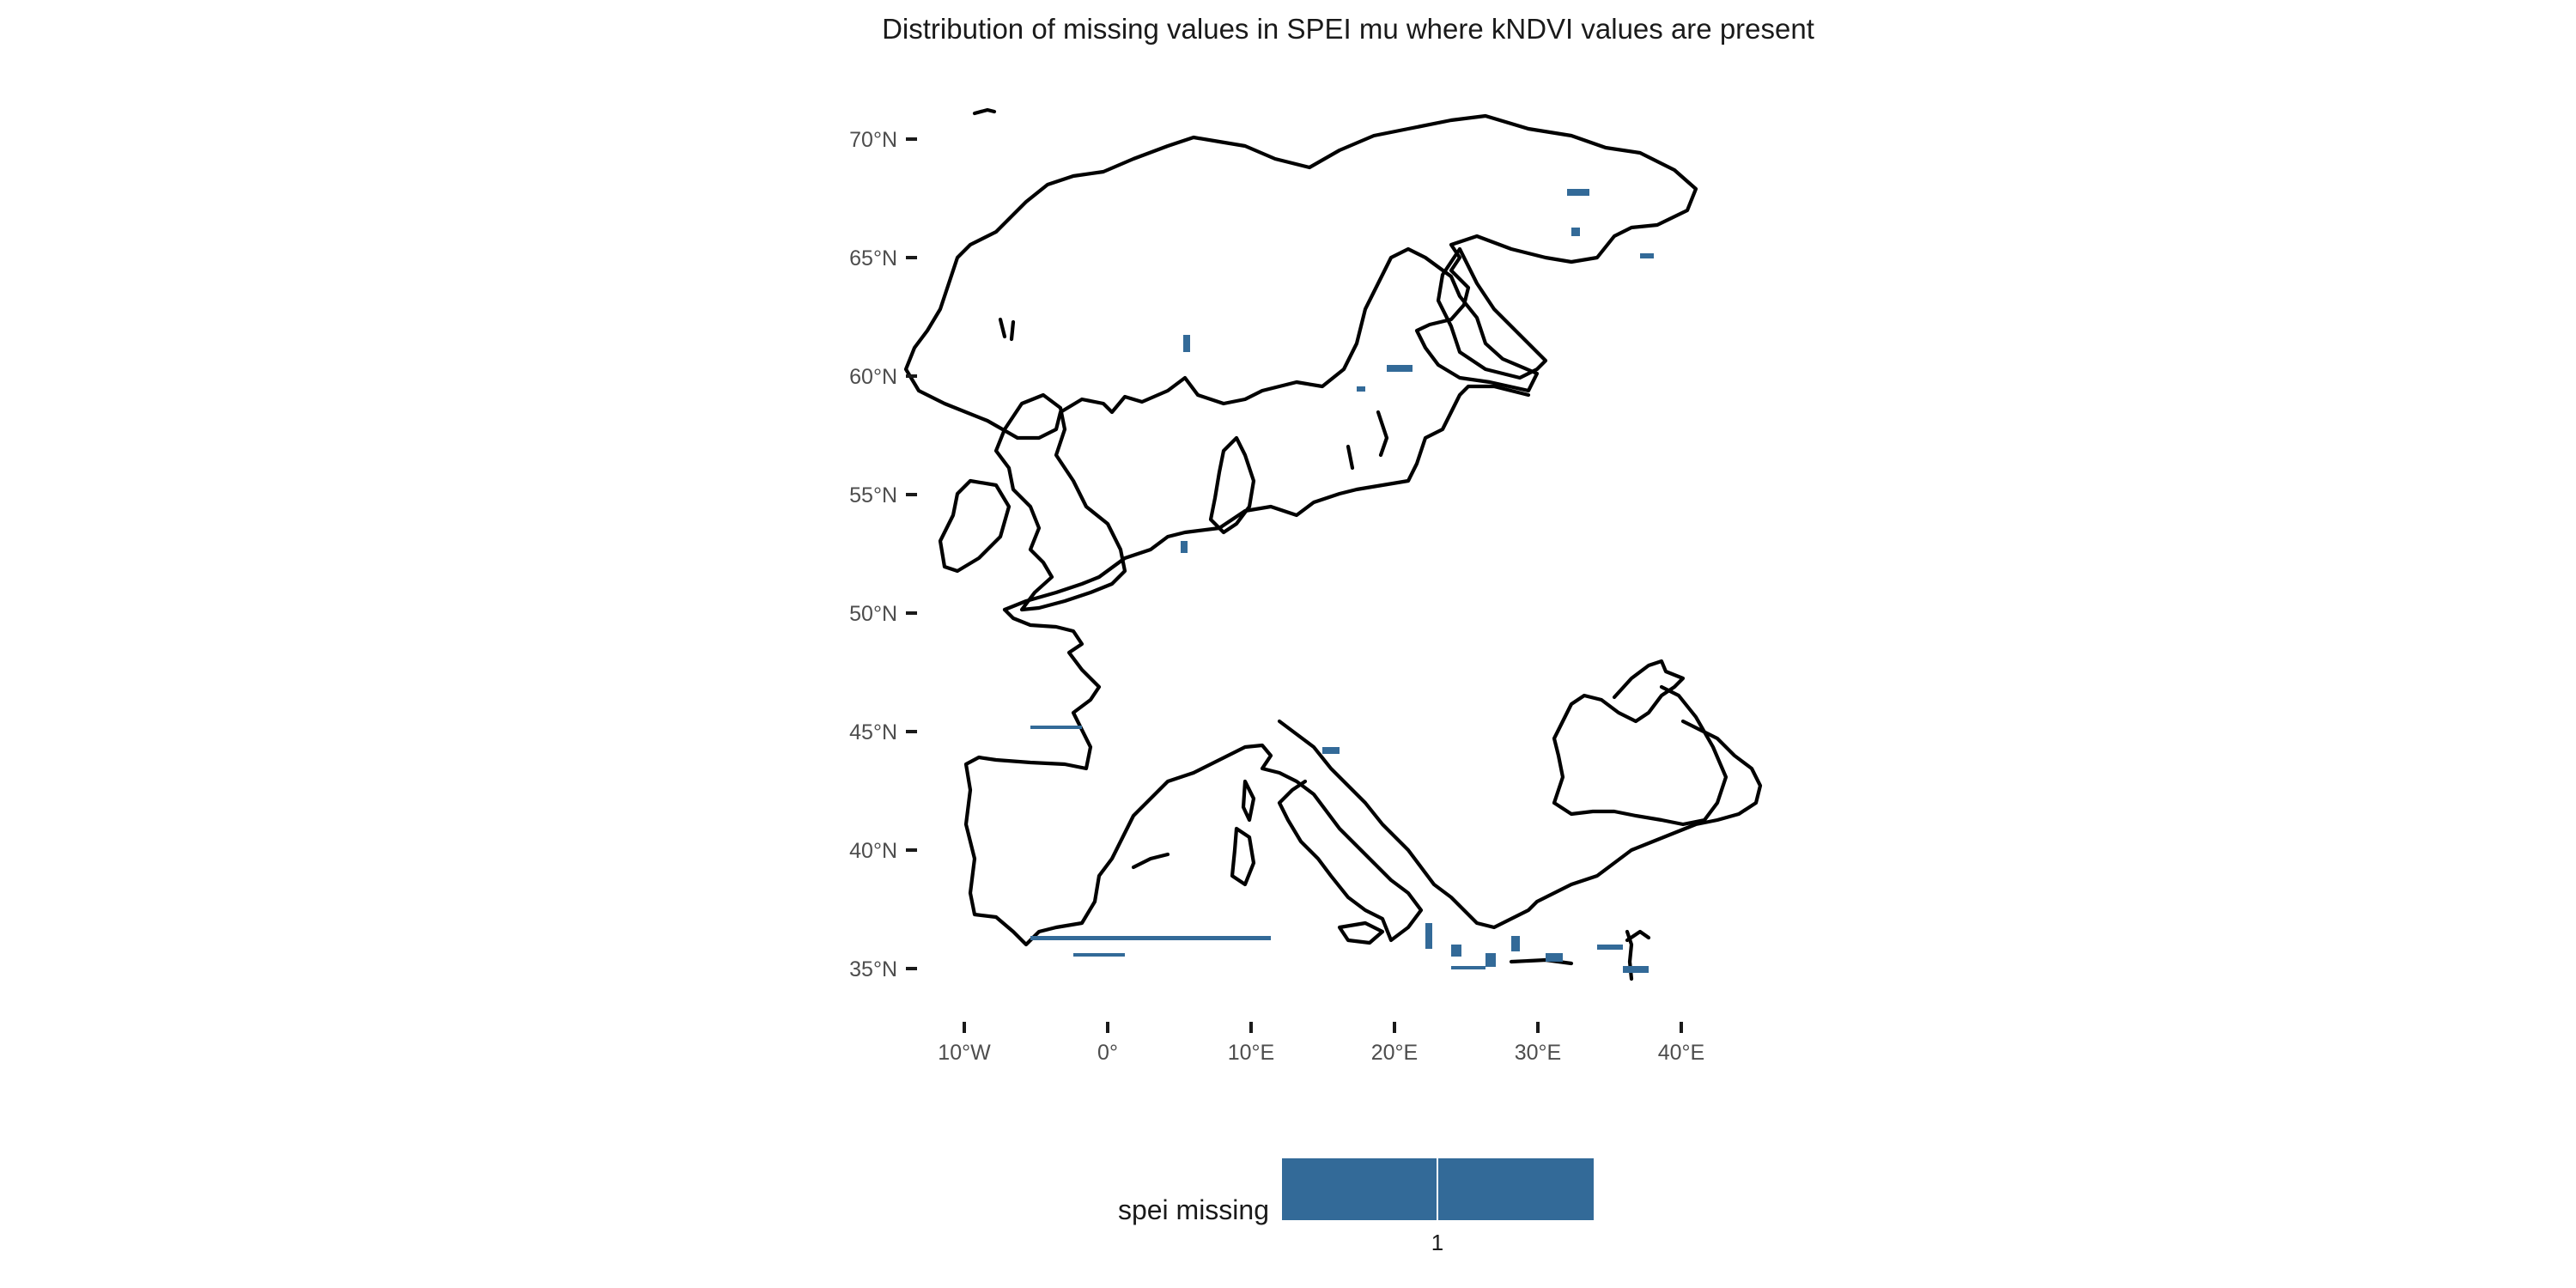 The image size is (2576, 1288). Describe the element at coordinates (1308, 843) in the screenshot. I see `coast-med-north` at that location.